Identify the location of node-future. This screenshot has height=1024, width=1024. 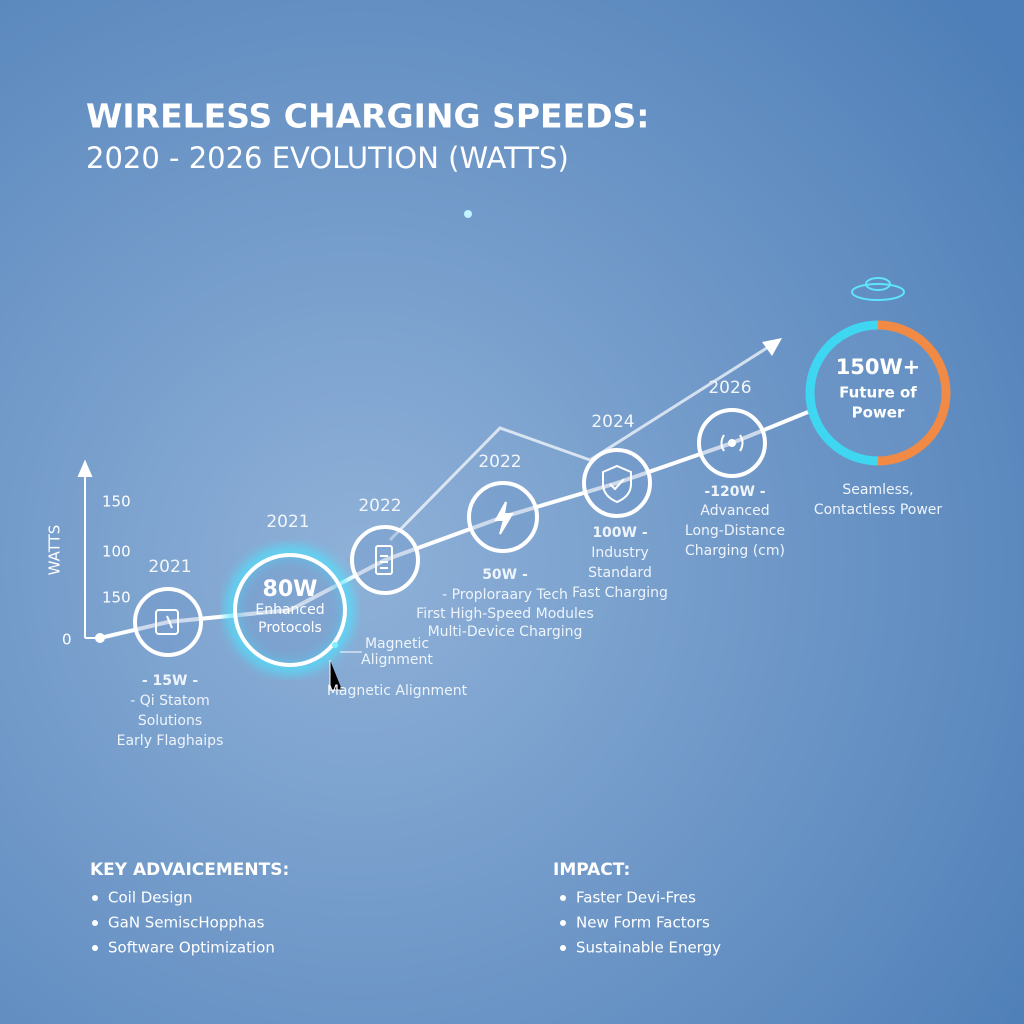
(878, 393).